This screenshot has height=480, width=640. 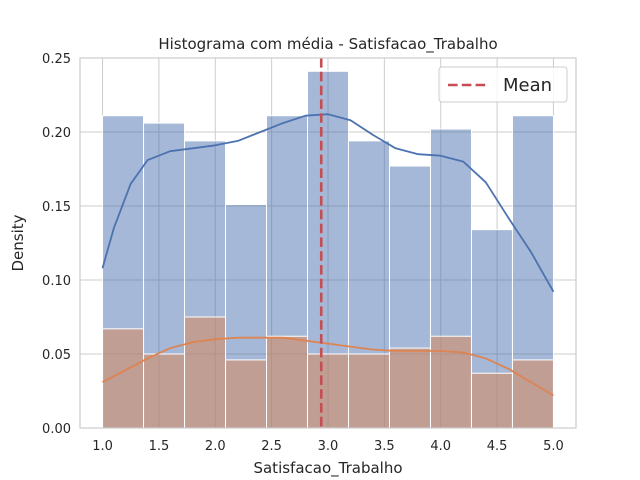 What do you see at coordinates (553, 446) in the screenshot?
I see `x-tick-label: 5.0` at bounding box center [553, 446].